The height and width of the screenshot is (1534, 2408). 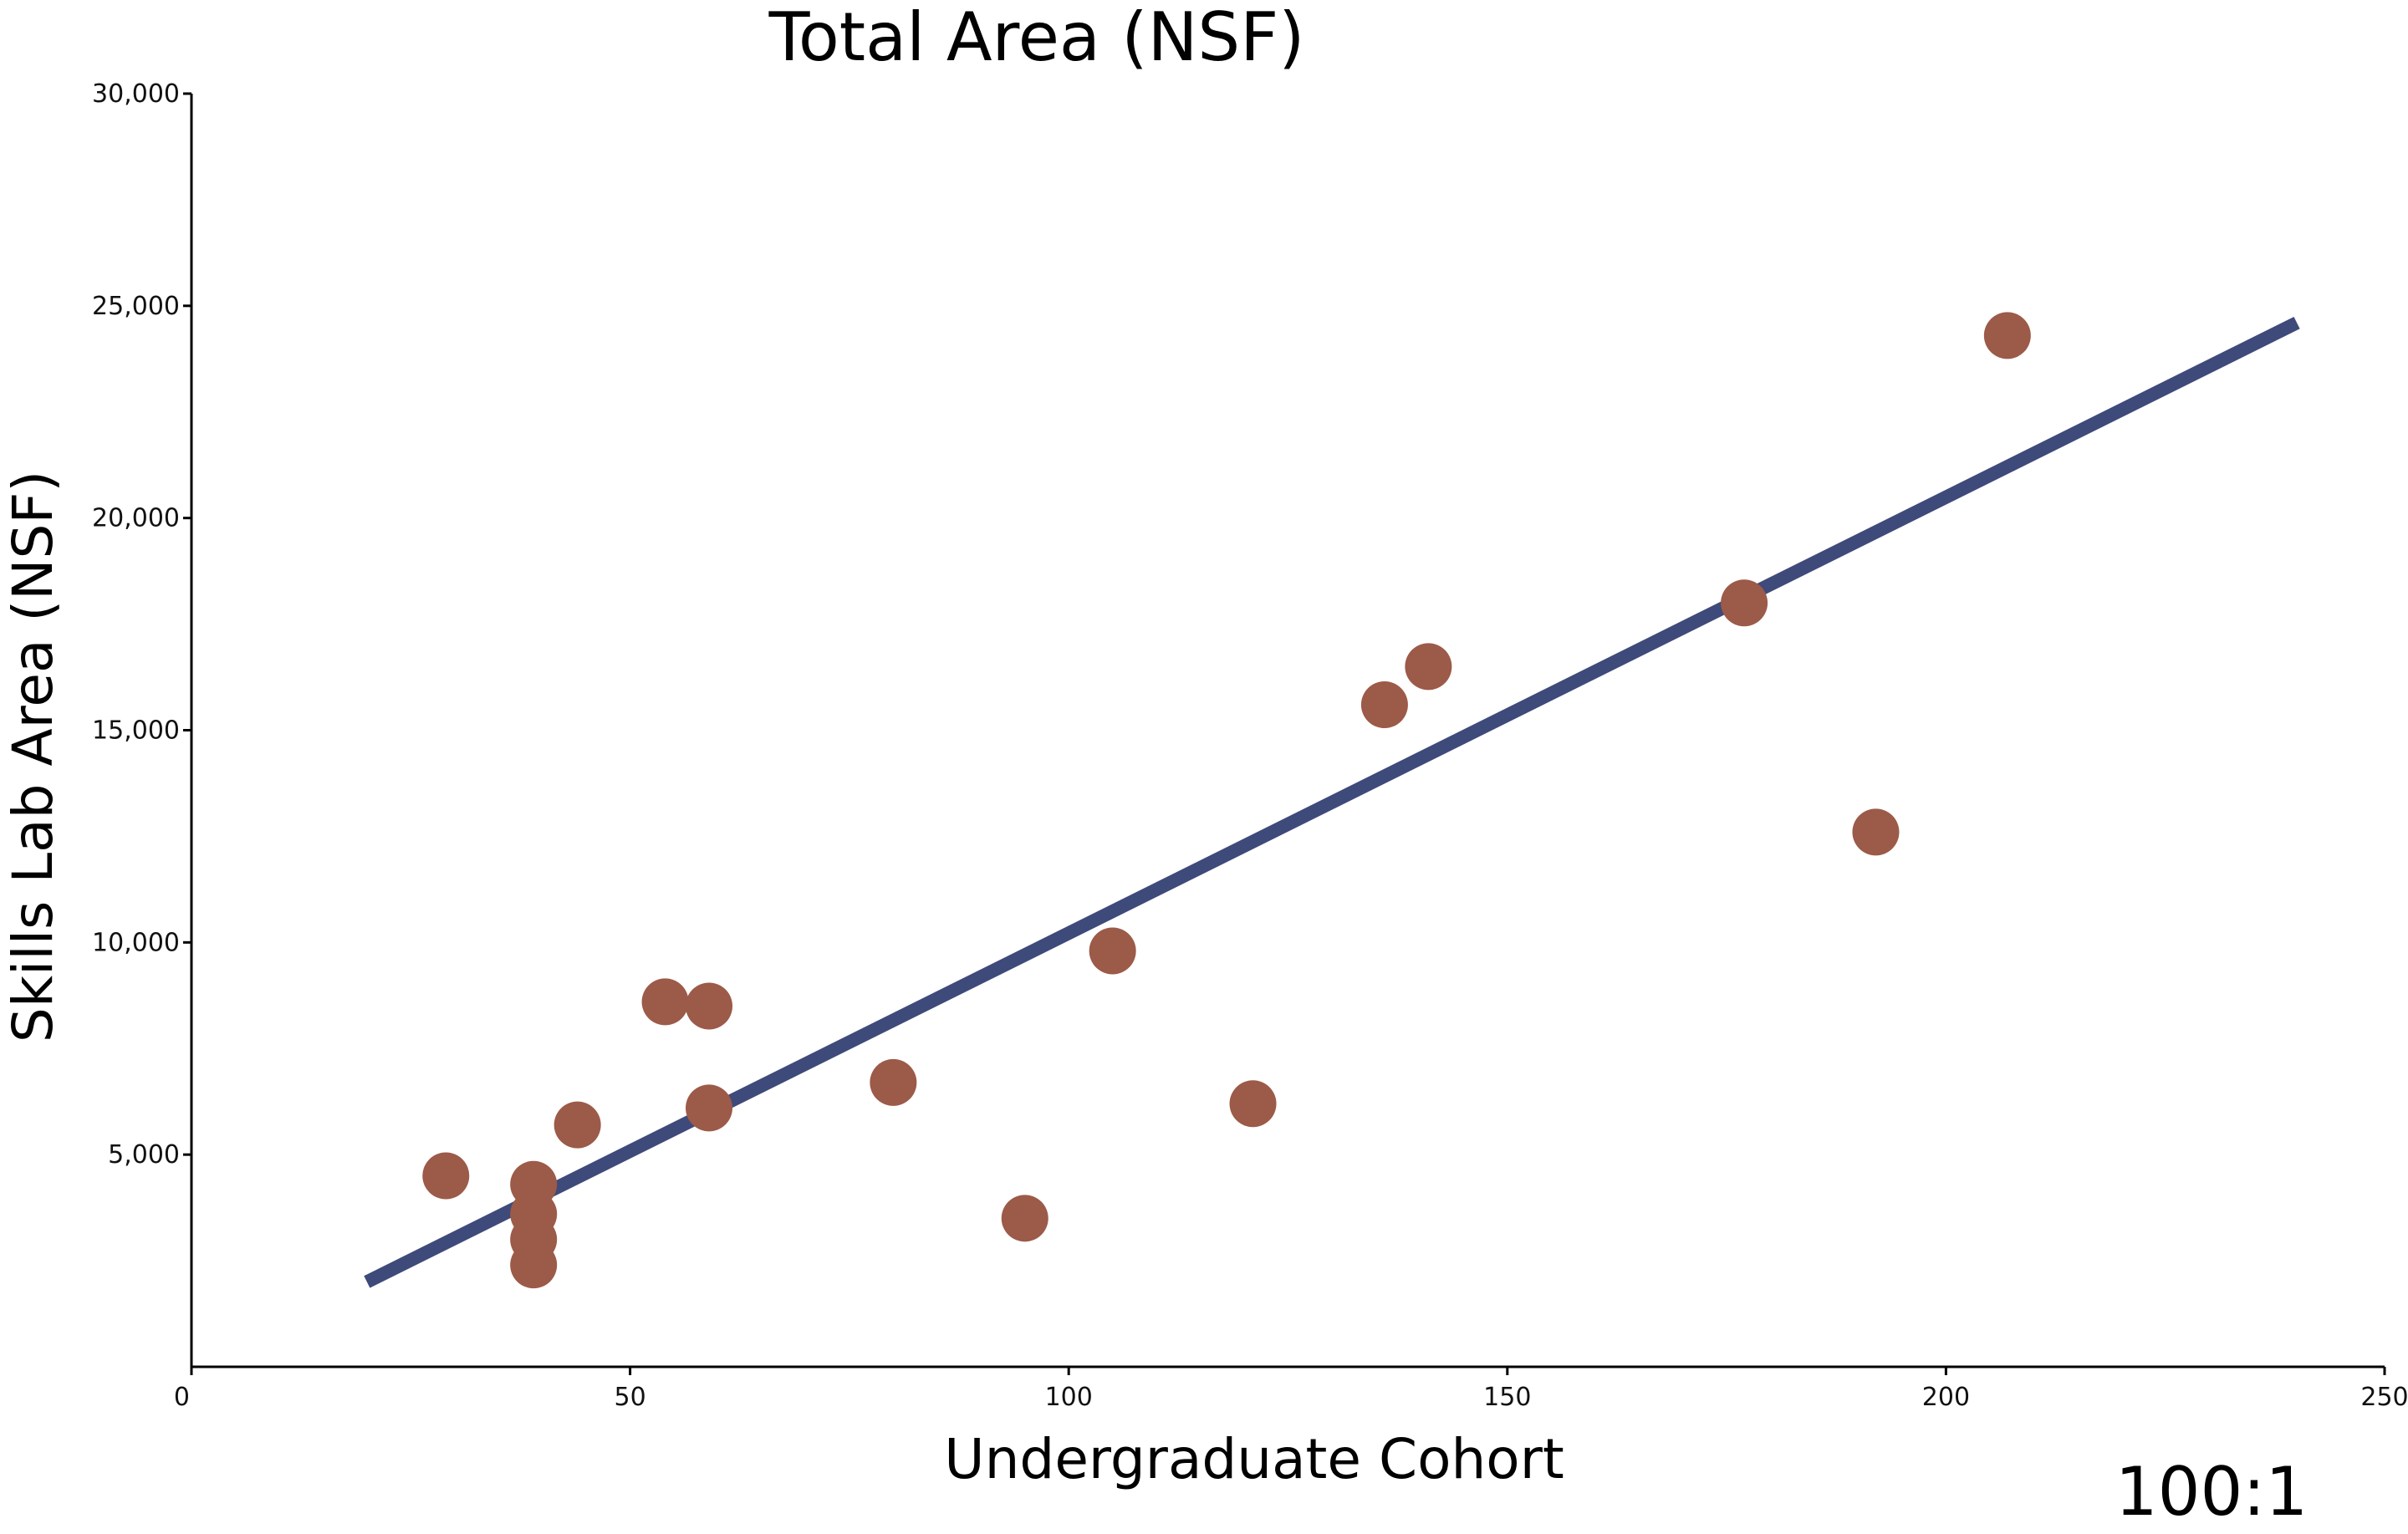 I want to click on y-tick-label: 25,000, so click(x=136, y=306).